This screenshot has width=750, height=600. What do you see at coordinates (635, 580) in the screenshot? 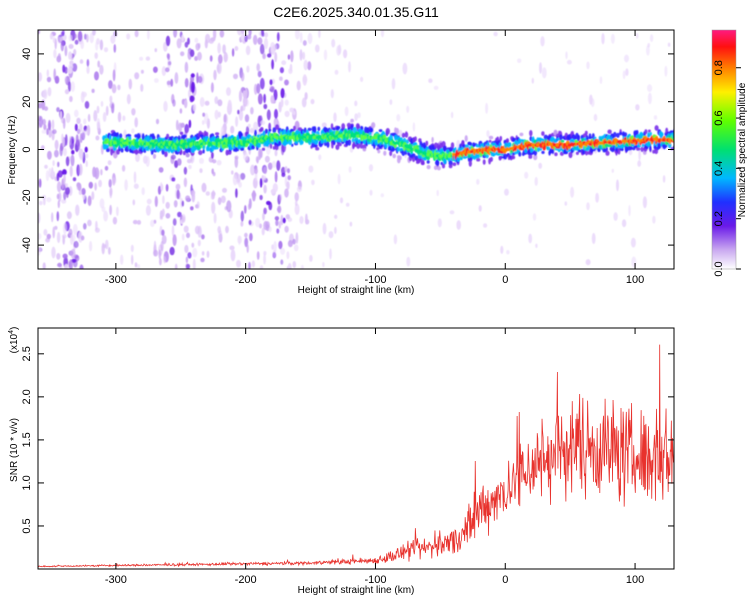
I see `x-tick-label: 100` at bounding box center [635, 580].